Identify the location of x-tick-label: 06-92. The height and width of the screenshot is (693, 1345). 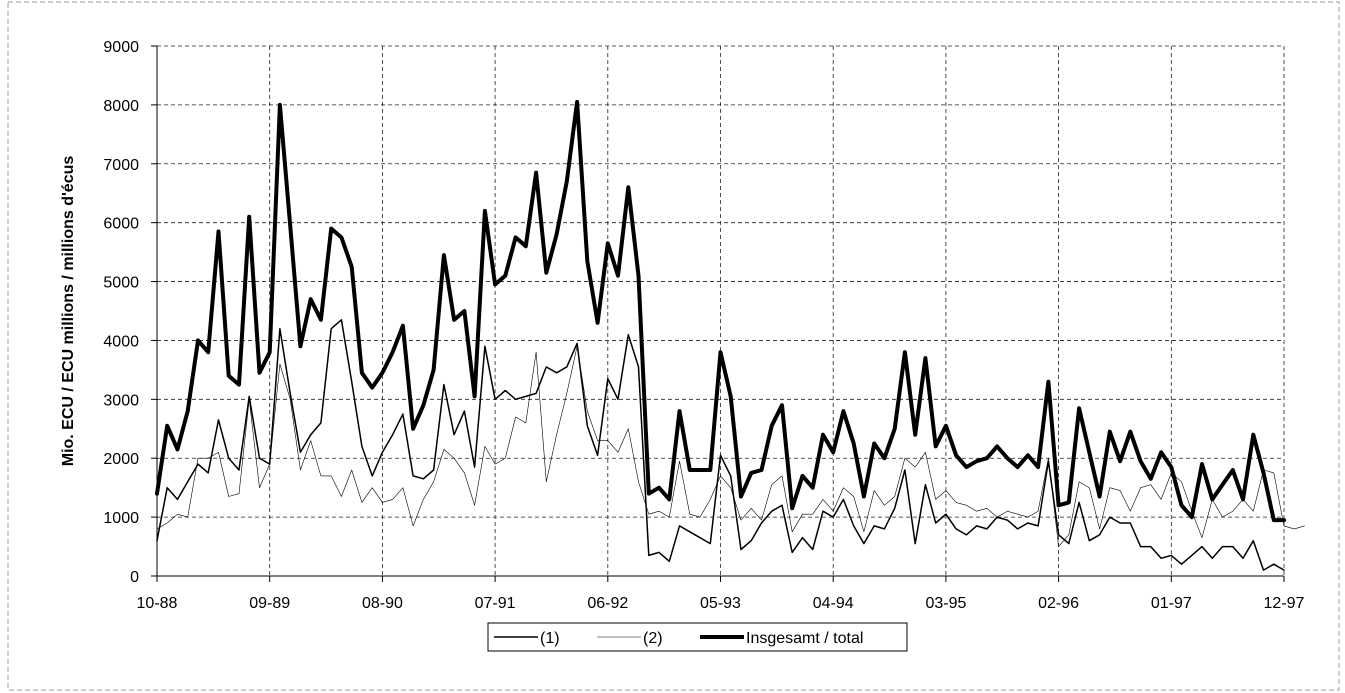
(607, 603).